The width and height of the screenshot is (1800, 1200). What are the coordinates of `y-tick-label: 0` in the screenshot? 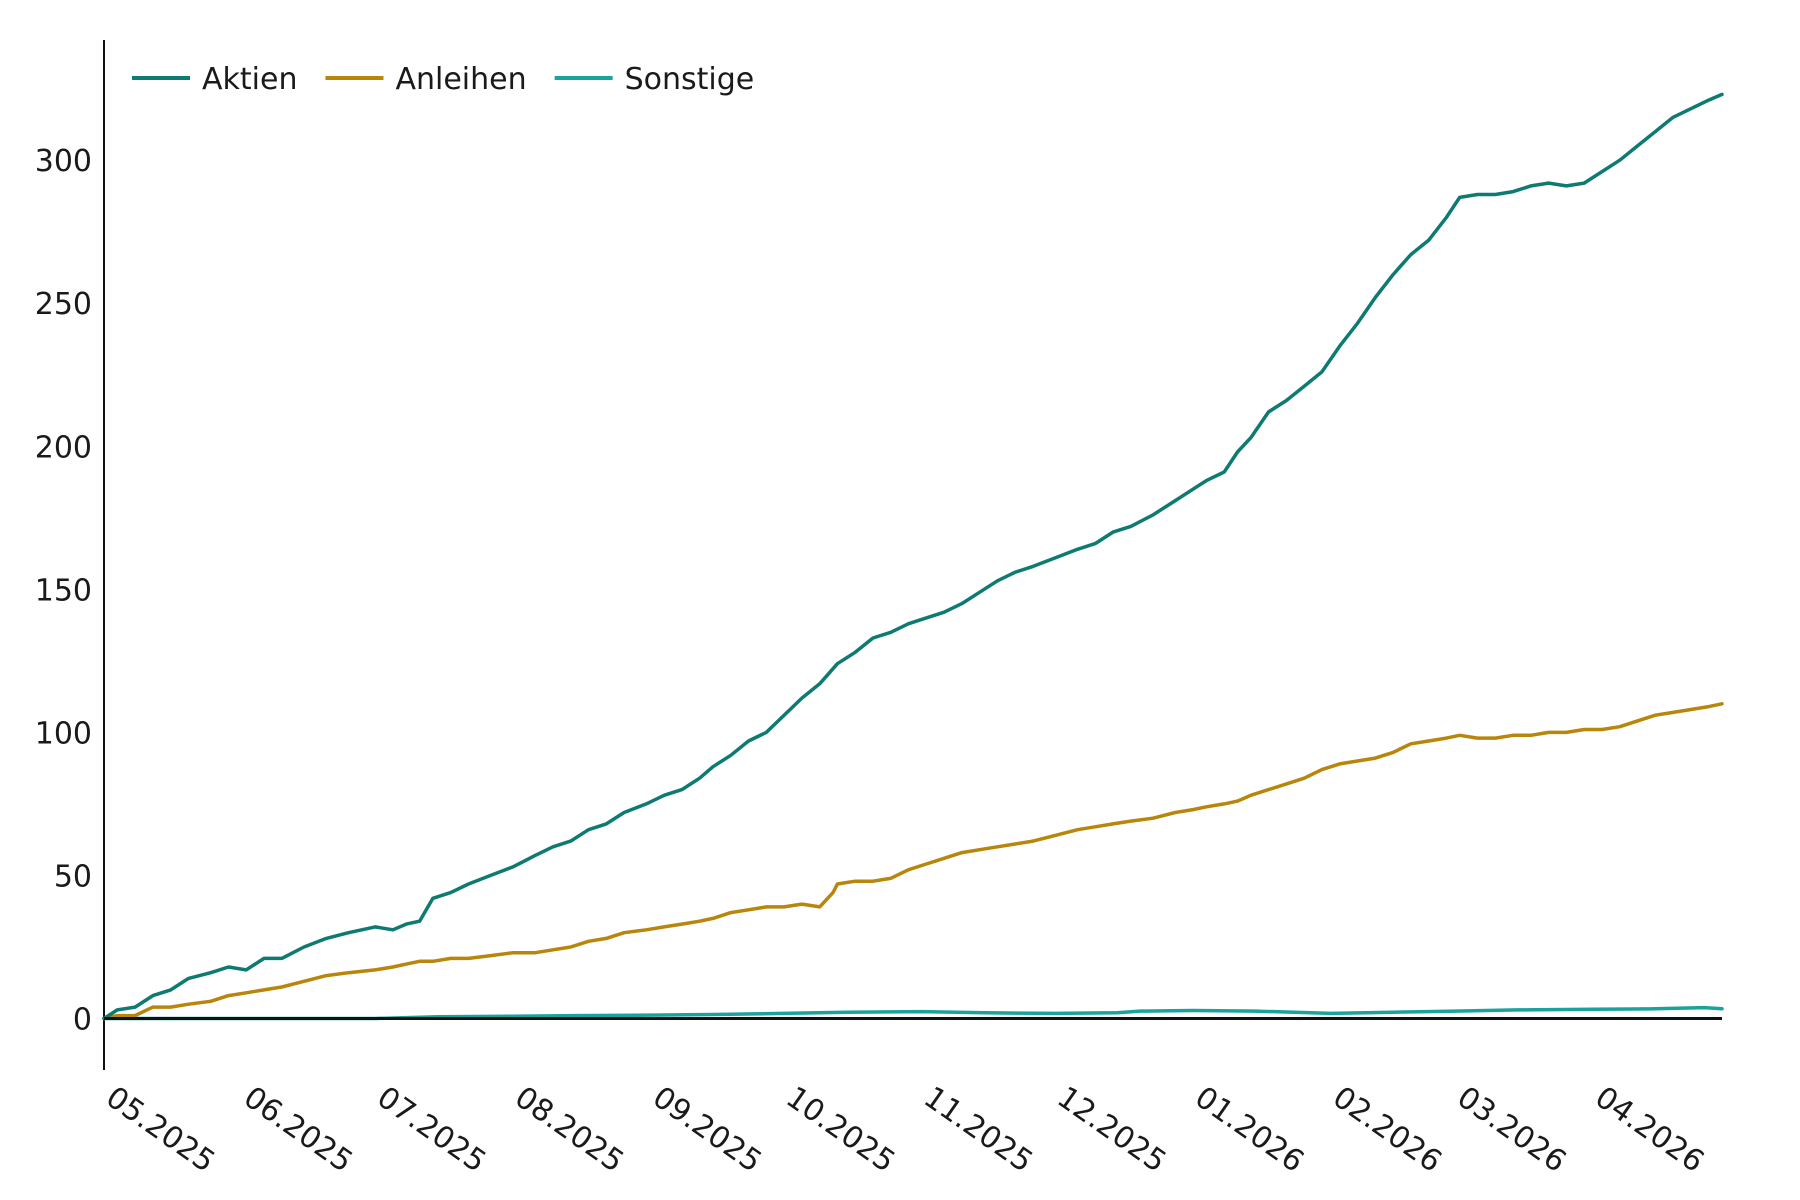 It's located at (82, 1020).